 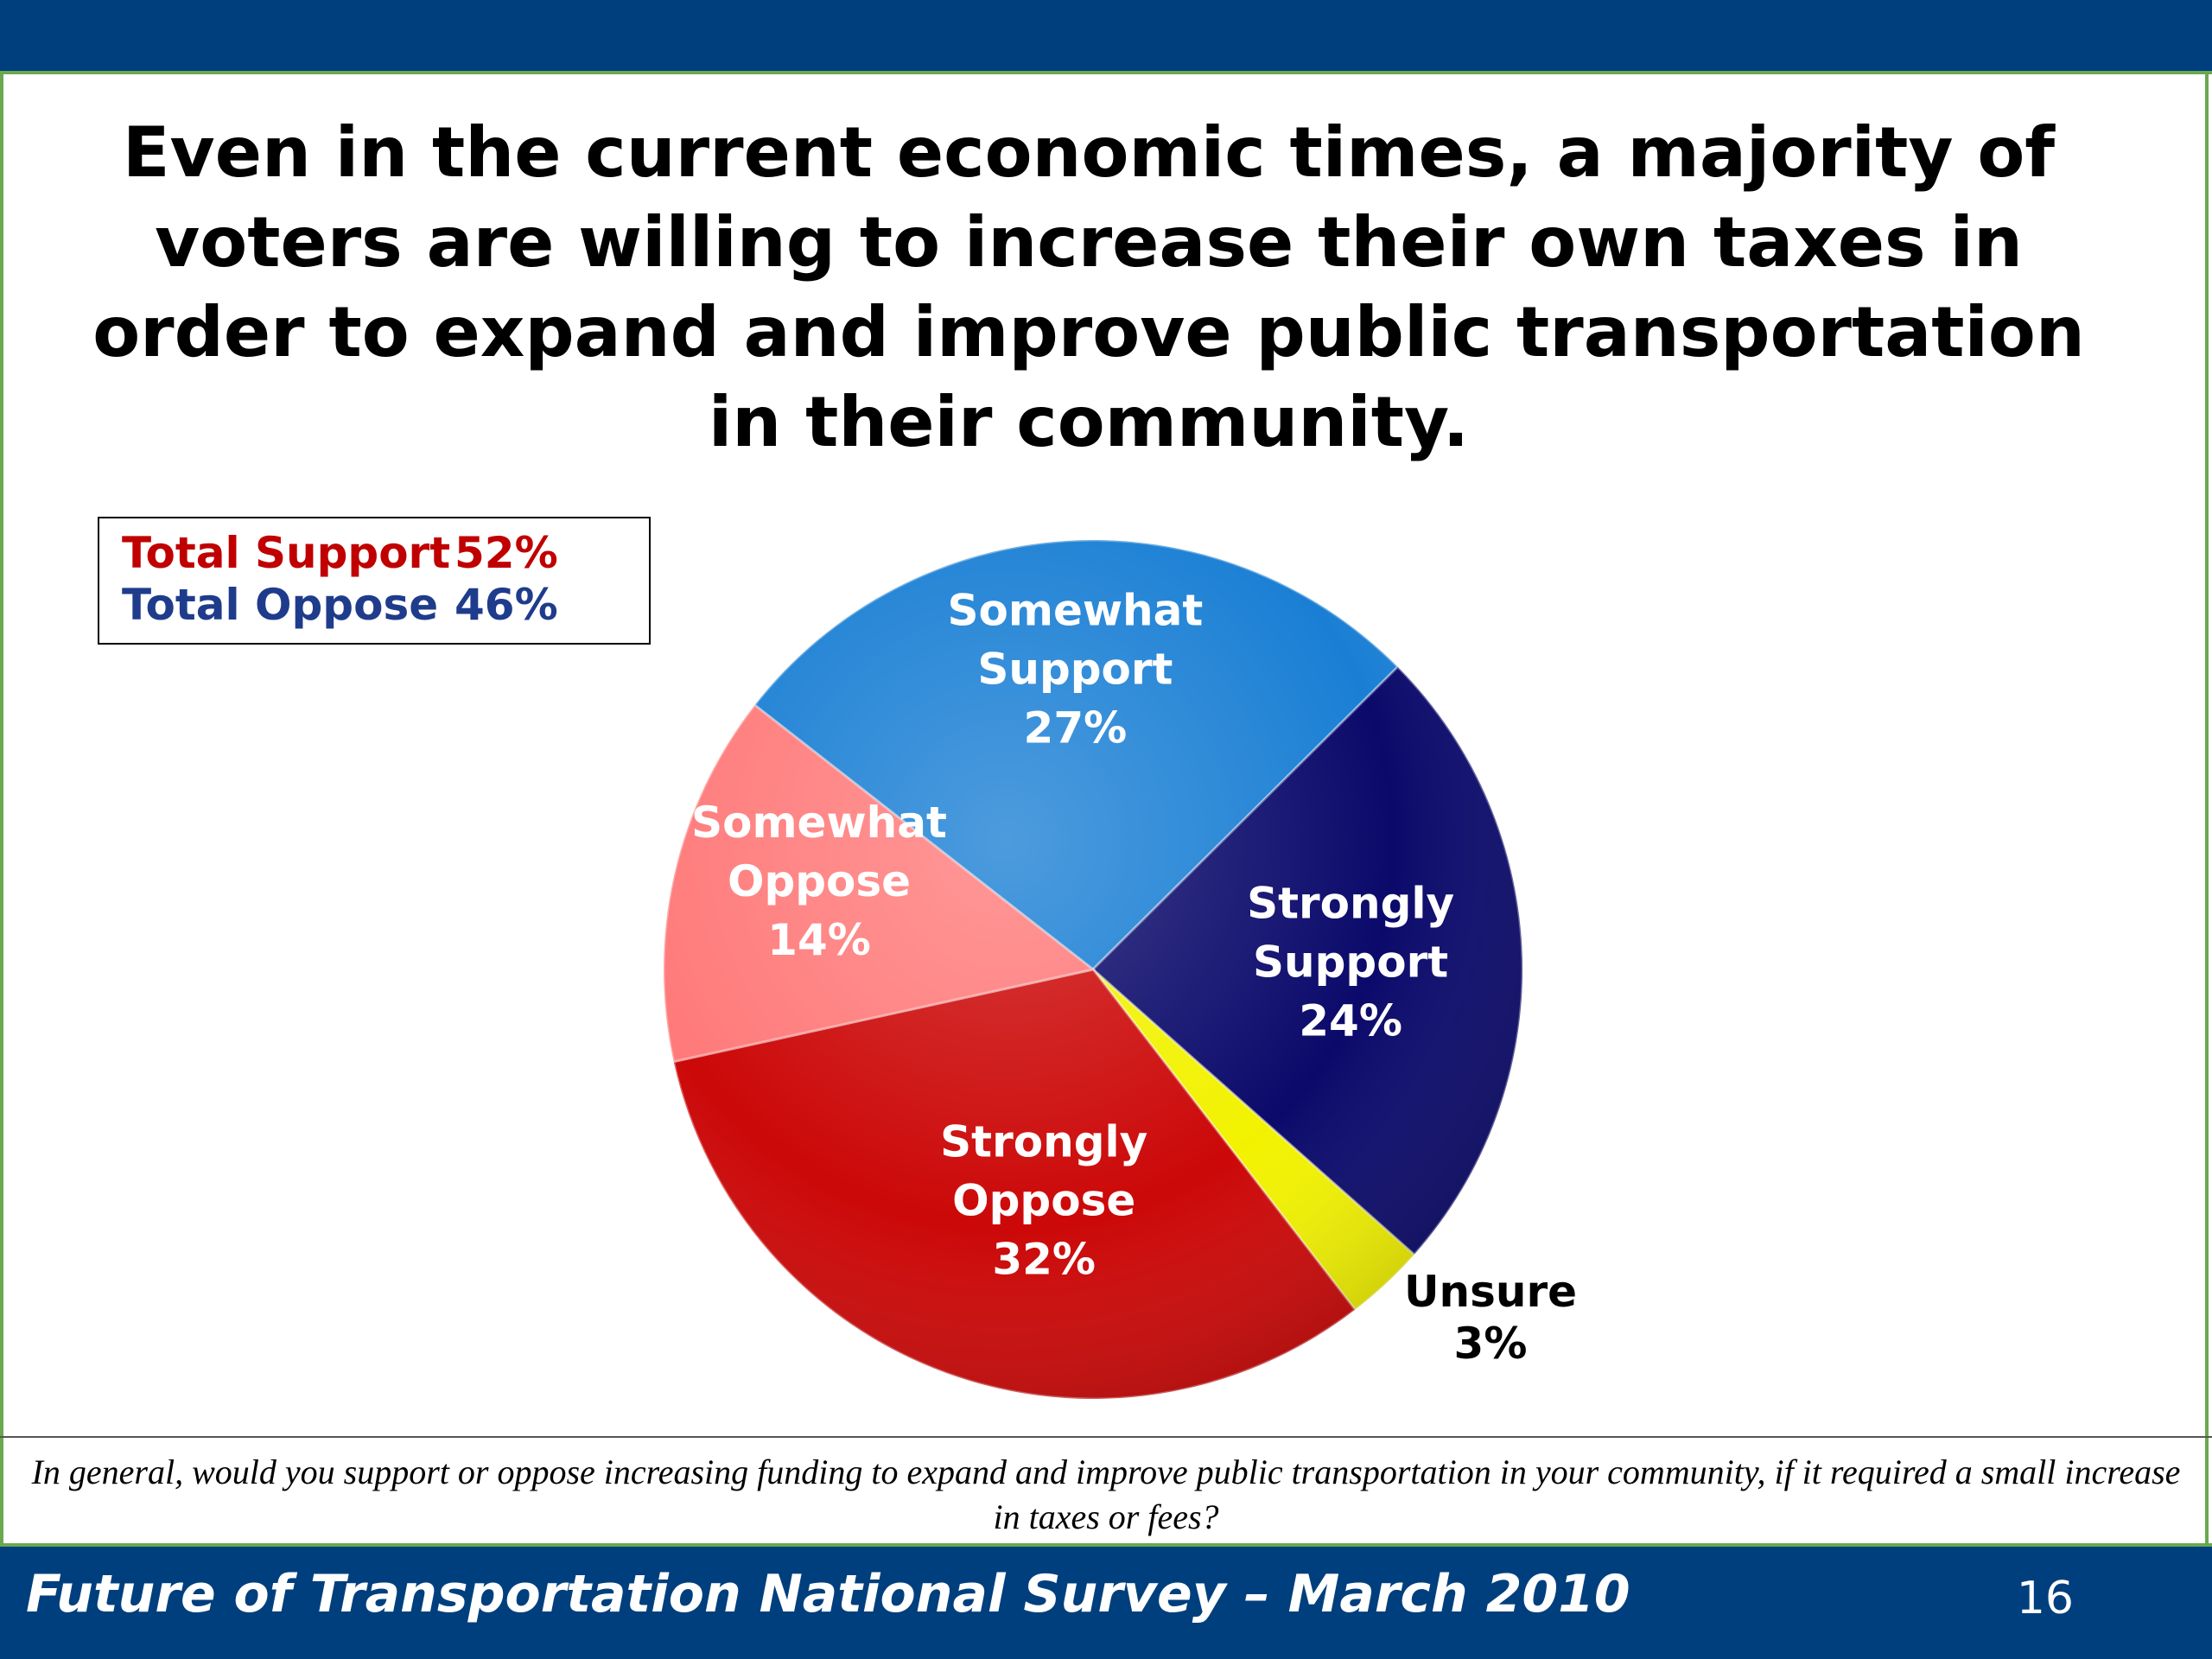 What do you see at coordinates (1490, 1318) in the screenshot?
I see `pie-label-unsure: Unsure 3%` at bounding box center [1490, 1318].